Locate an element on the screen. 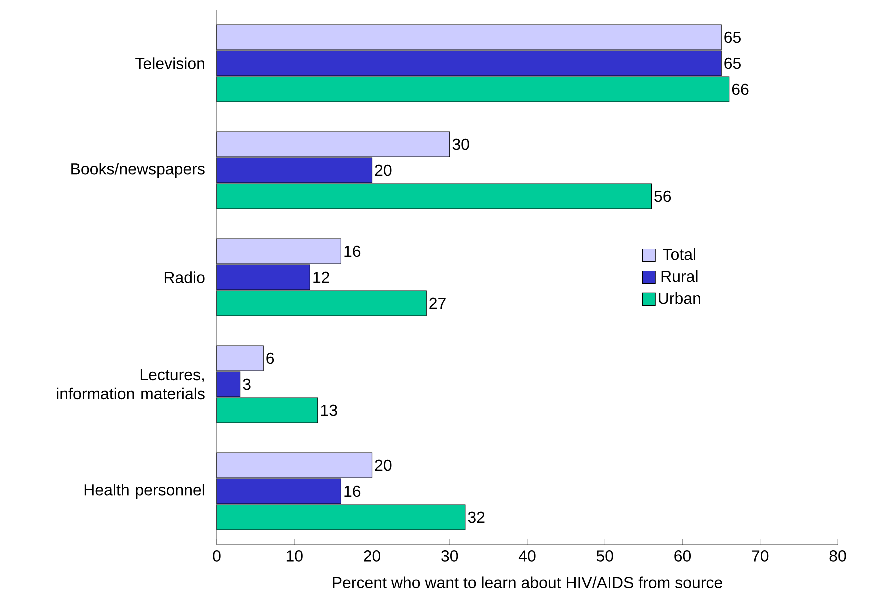 Image resolution: width=874 pixels, height=594 pixels. y-tick-label: Television is located at coordinates (170, 64).